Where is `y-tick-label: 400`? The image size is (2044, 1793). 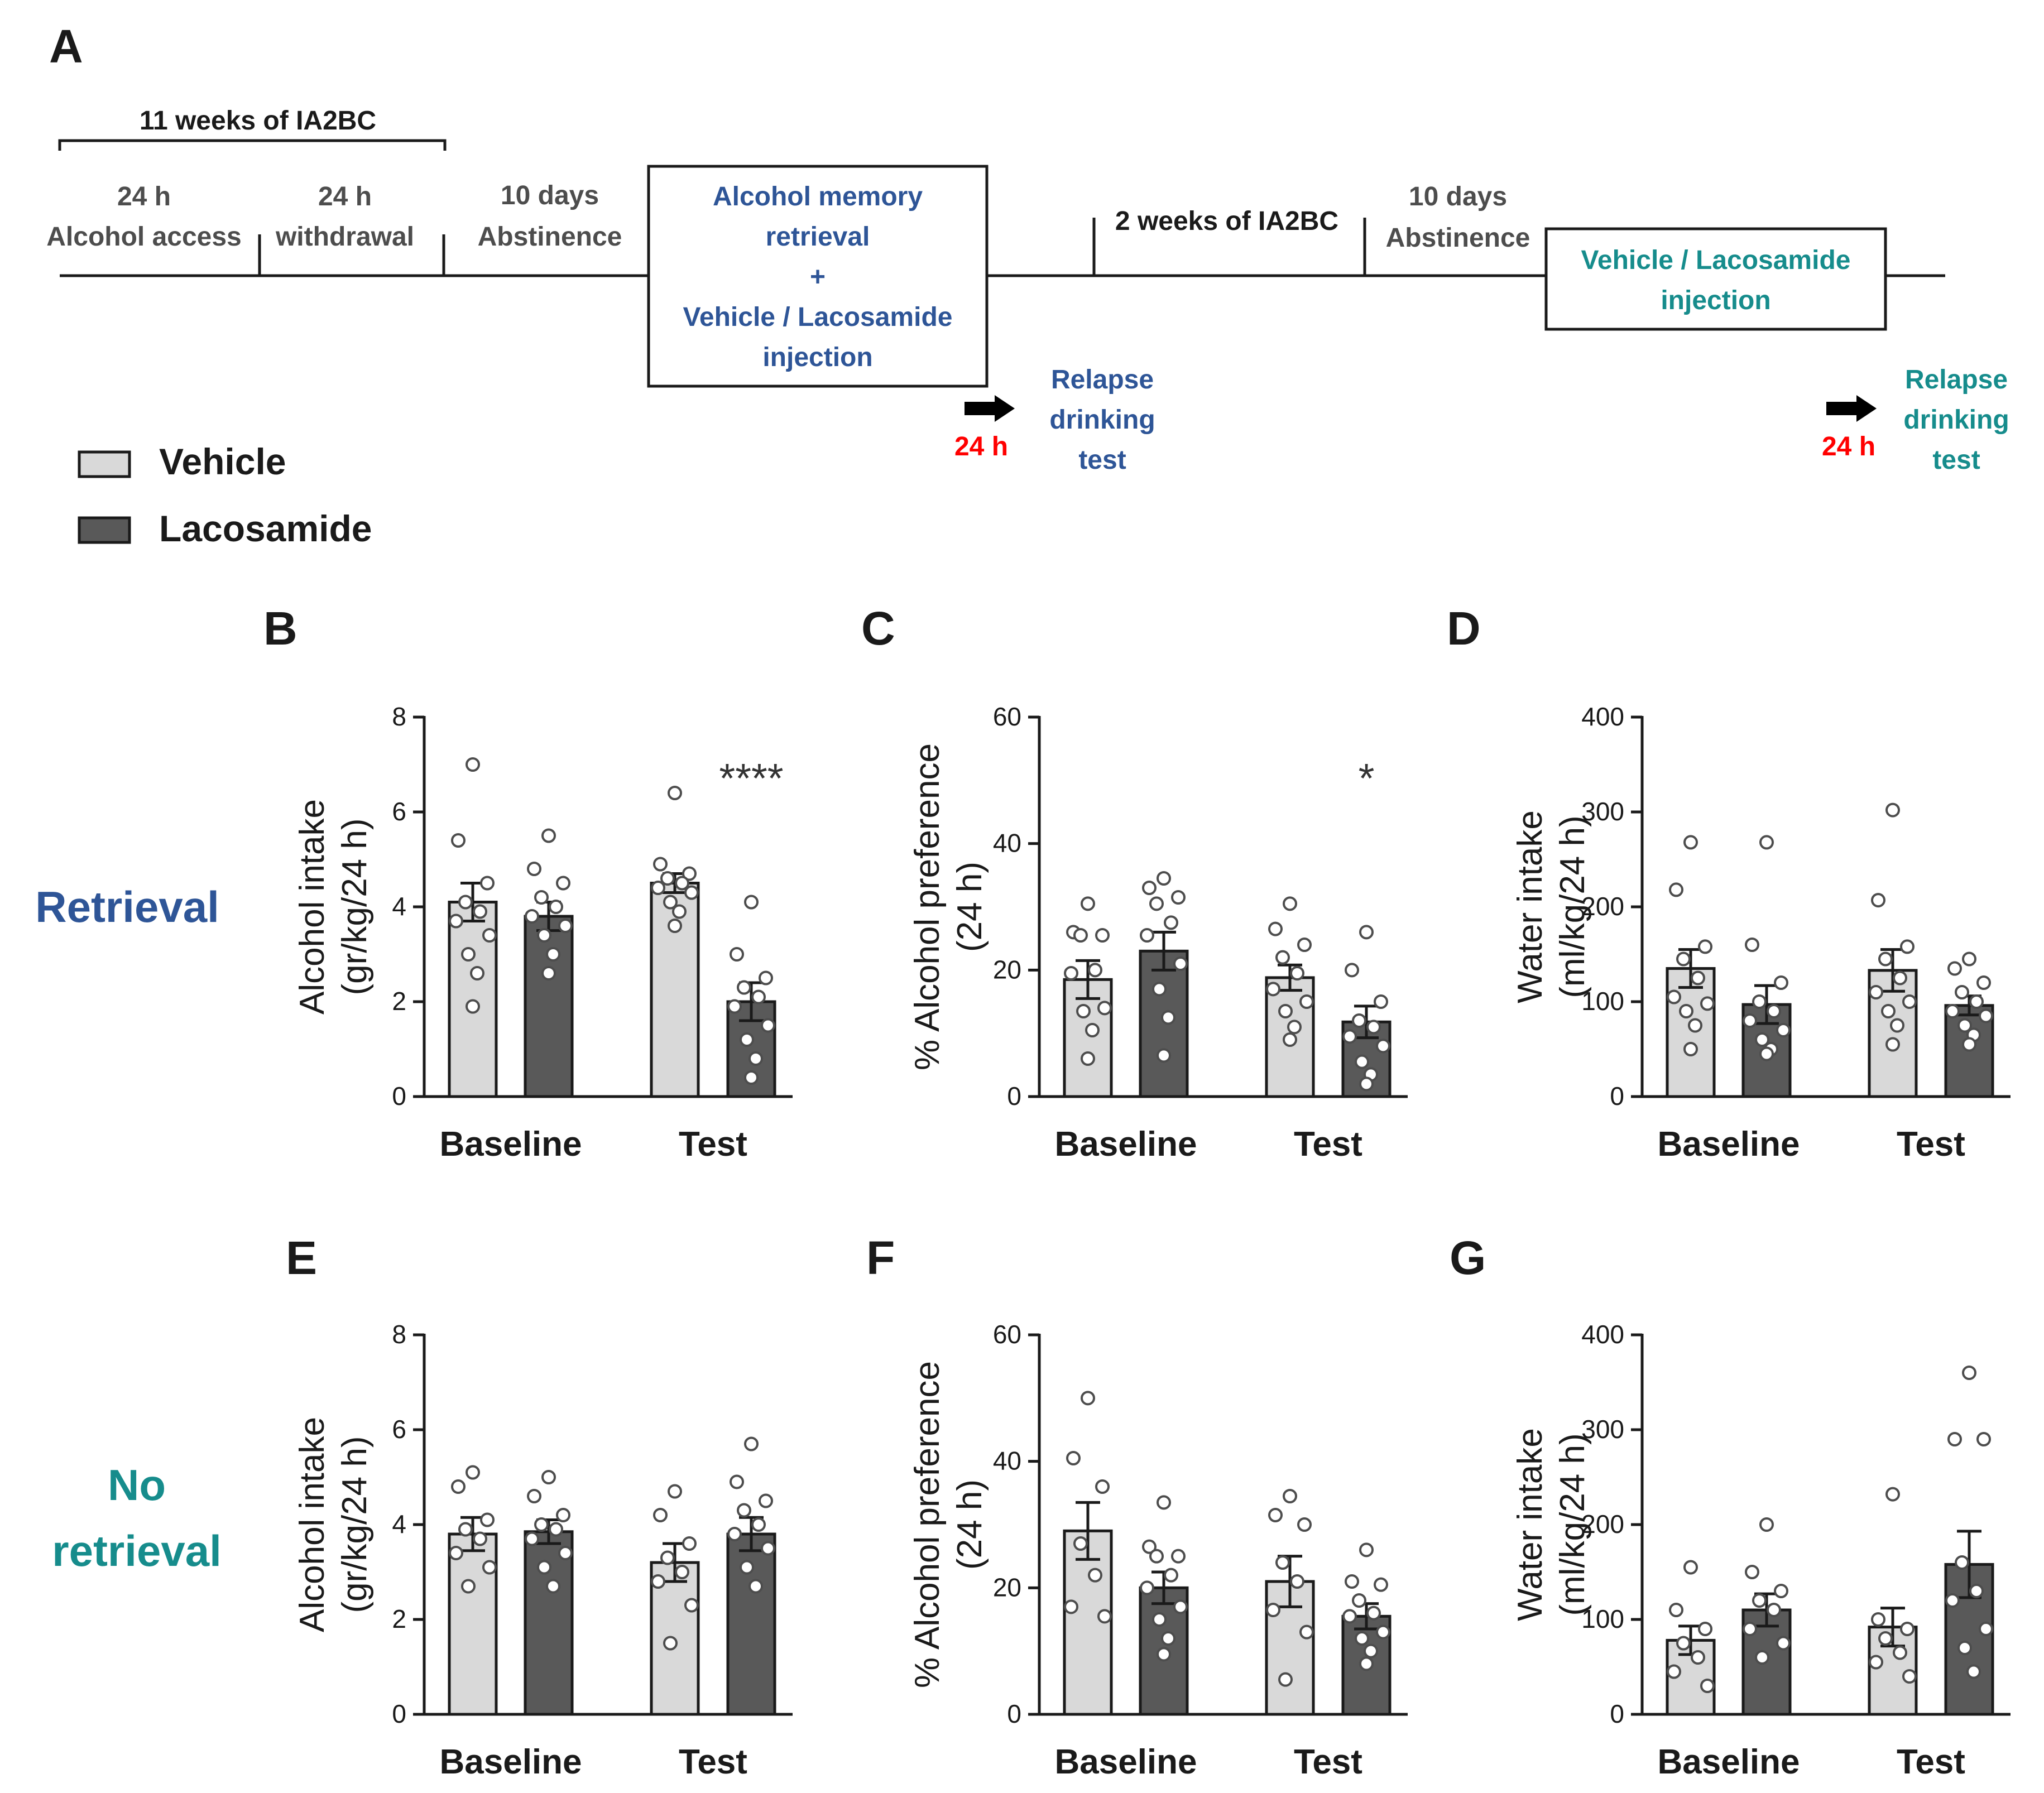
y-tick-label: 400 is located at coordinates (1602, 1334).